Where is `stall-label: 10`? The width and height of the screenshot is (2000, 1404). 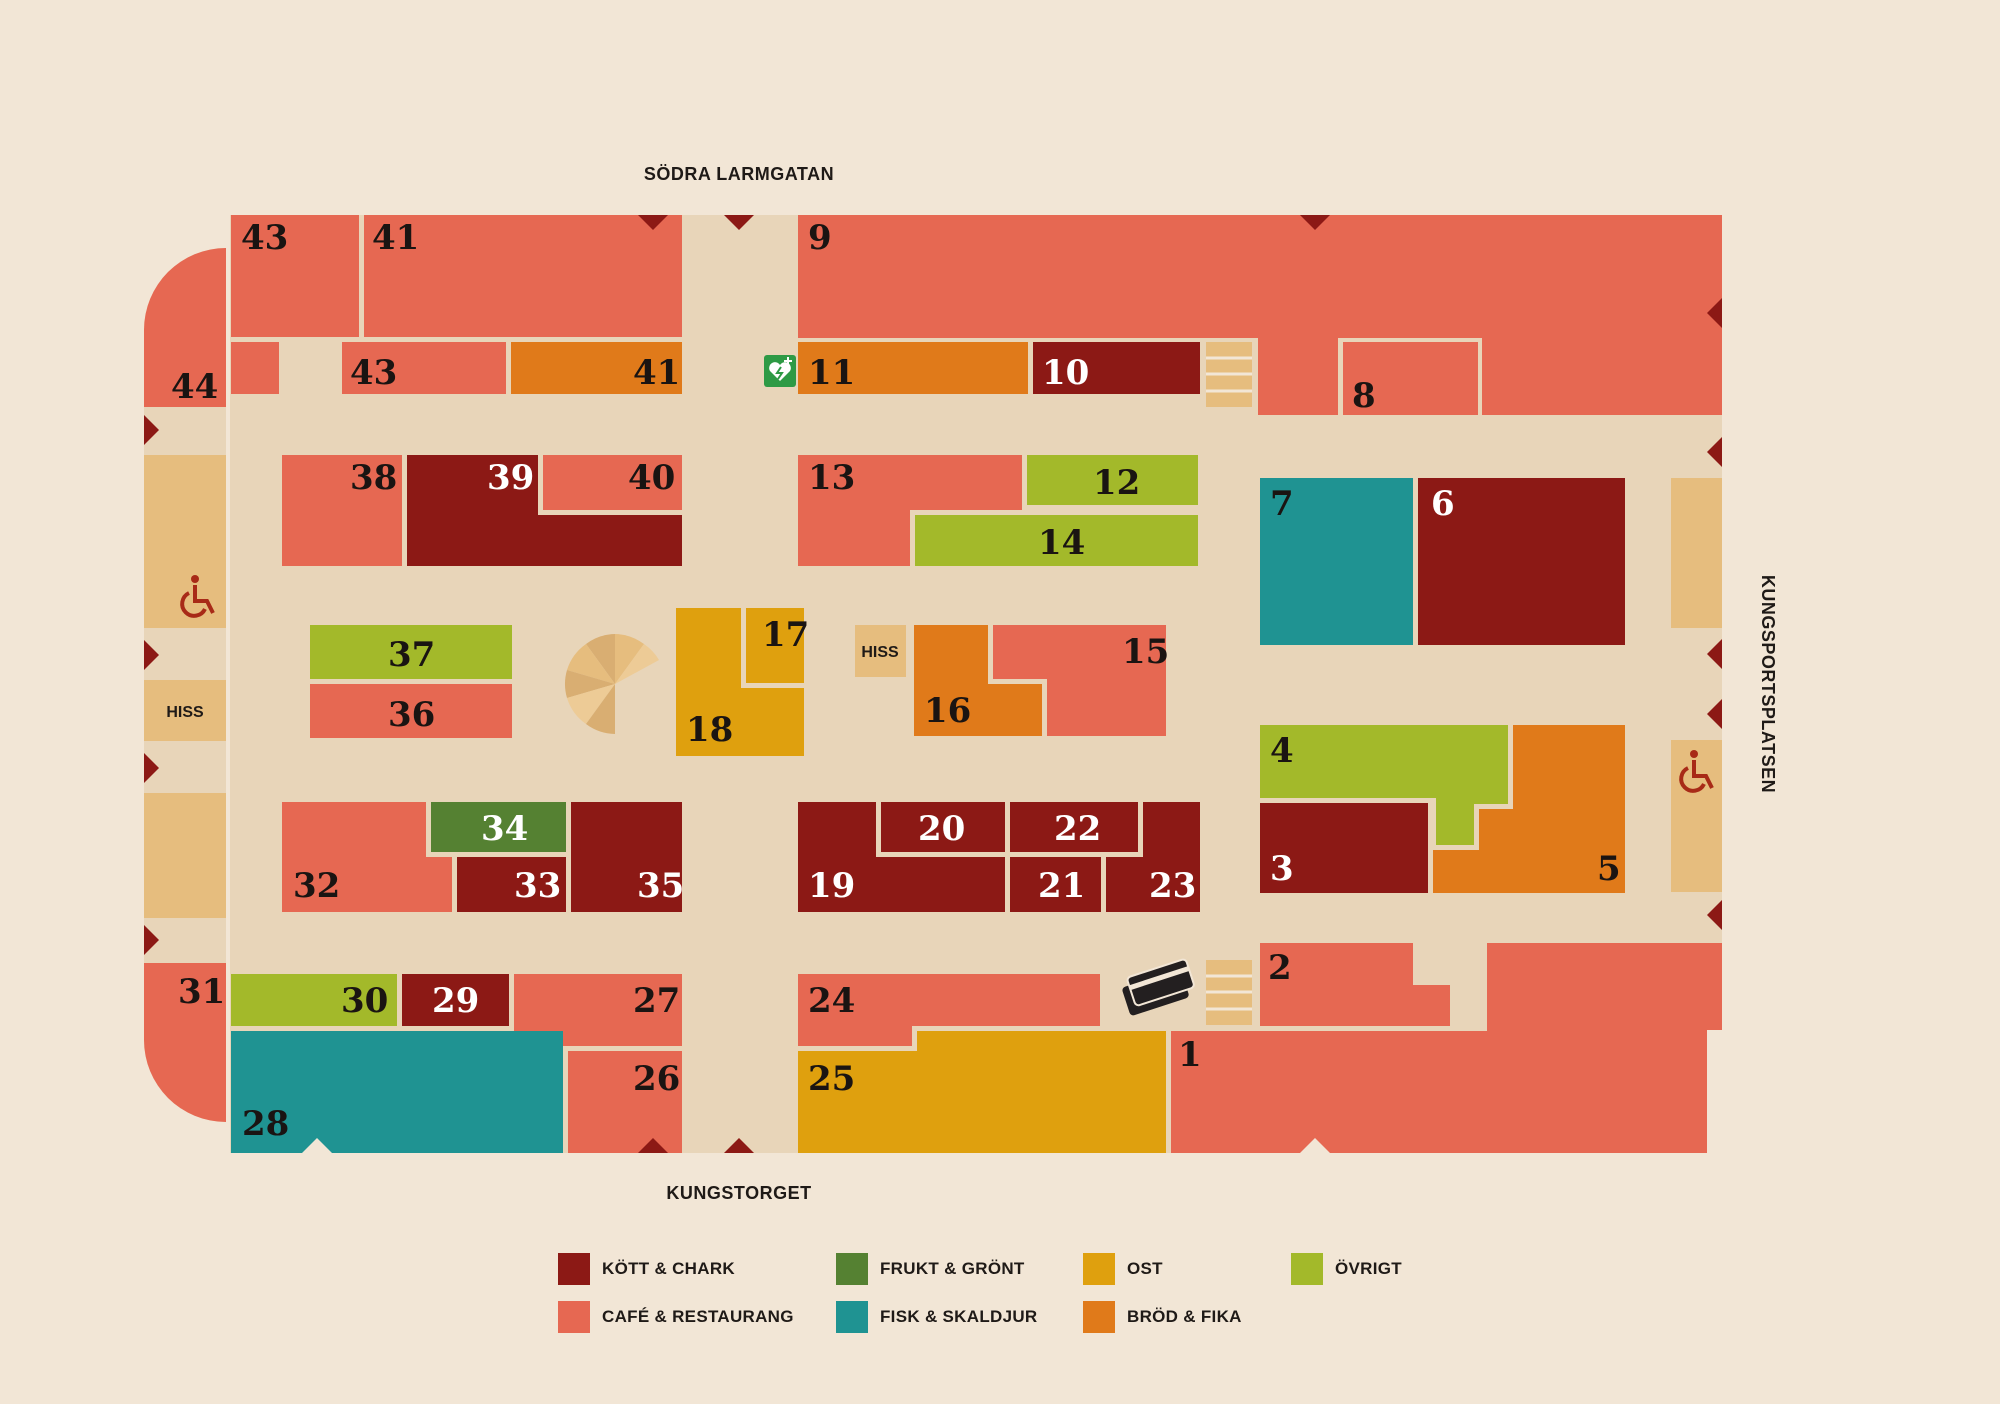 stall-label: 10 is located at coordinates (1065, 373).